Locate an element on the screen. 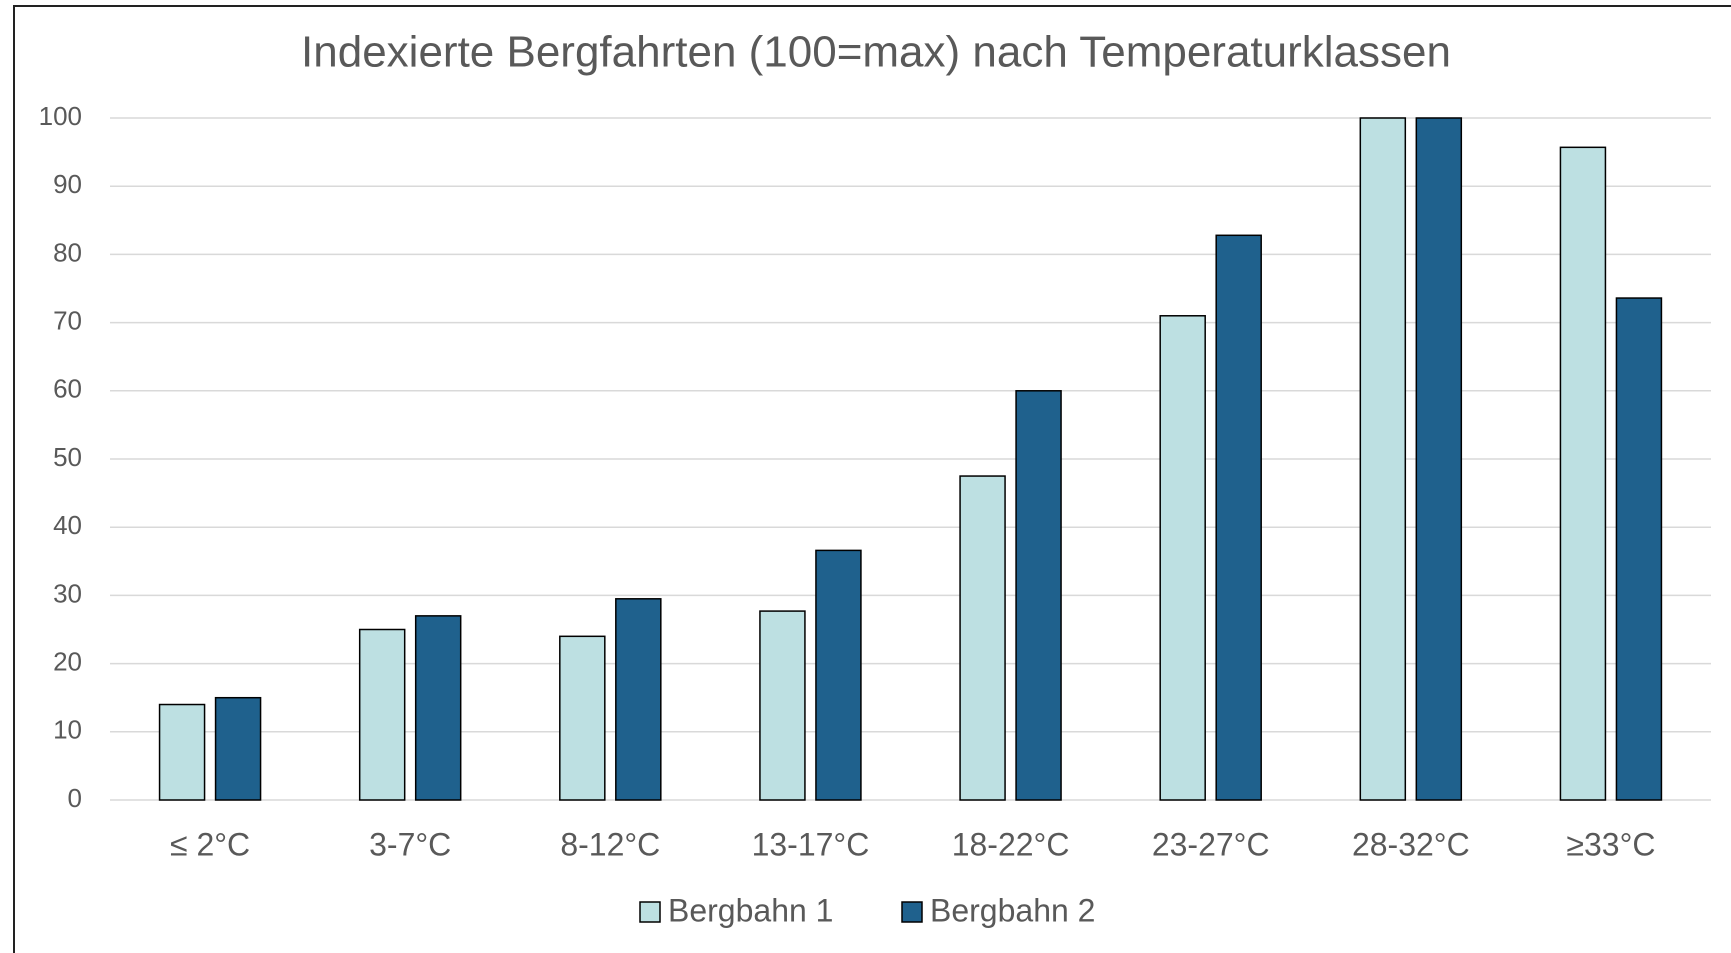  y-tick-label: 60 is located at coordinates (67, 389).